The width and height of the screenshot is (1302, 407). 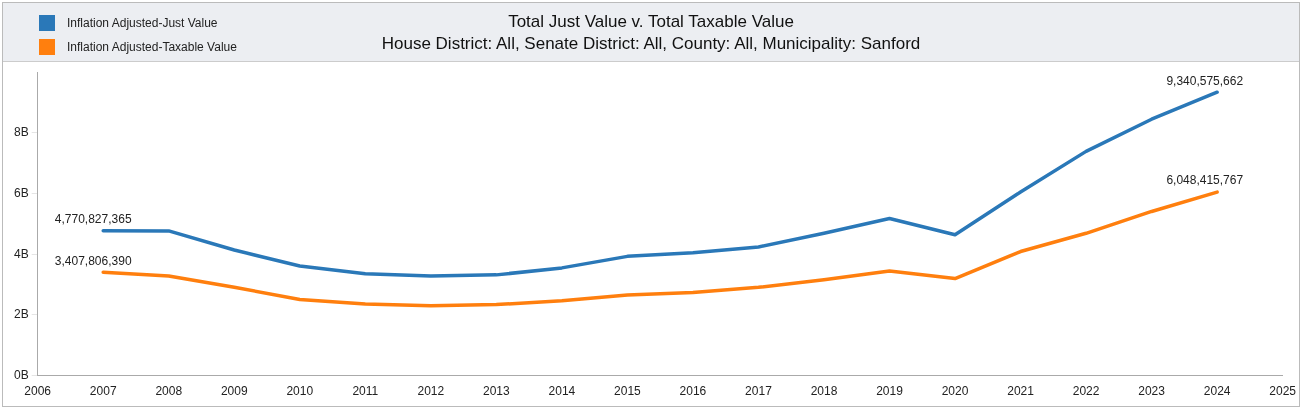 What do you see at coordinates (1021, 391) in the screenshot?
I see `x-tick-label: 2021` at bounding box center [1021, 391].